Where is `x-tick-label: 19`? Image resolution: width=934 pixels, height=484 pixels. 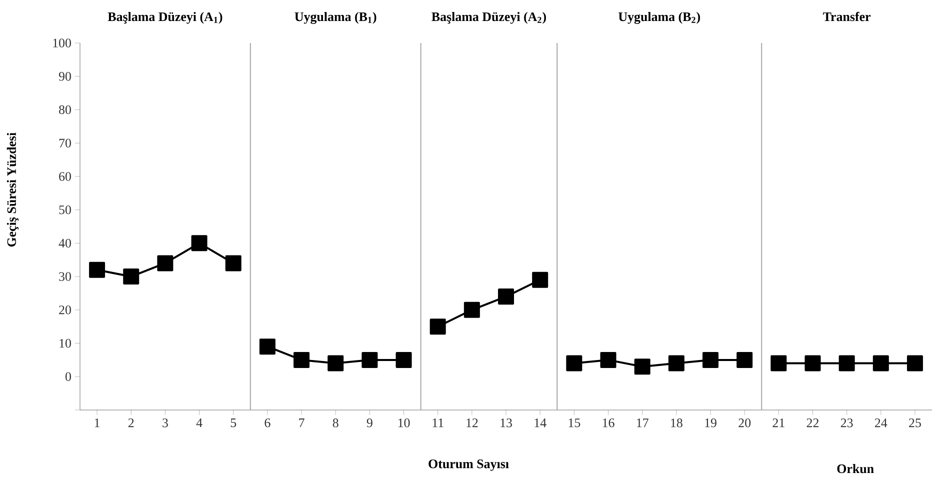 x-tick-label: 19 is located at coordinates (710, 423).